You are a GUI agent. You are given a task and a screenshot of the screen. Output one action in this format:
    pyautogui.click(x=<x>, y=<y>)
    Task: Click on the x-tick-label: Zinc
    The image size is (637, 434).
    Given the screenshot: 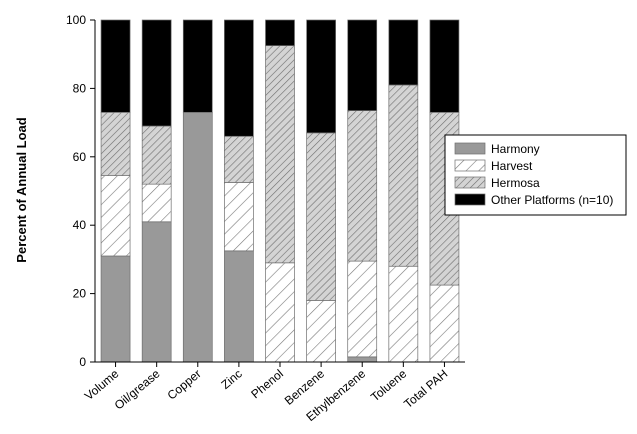 What is the action you would take?
    pyautogui.click(x=231, y=379)
    